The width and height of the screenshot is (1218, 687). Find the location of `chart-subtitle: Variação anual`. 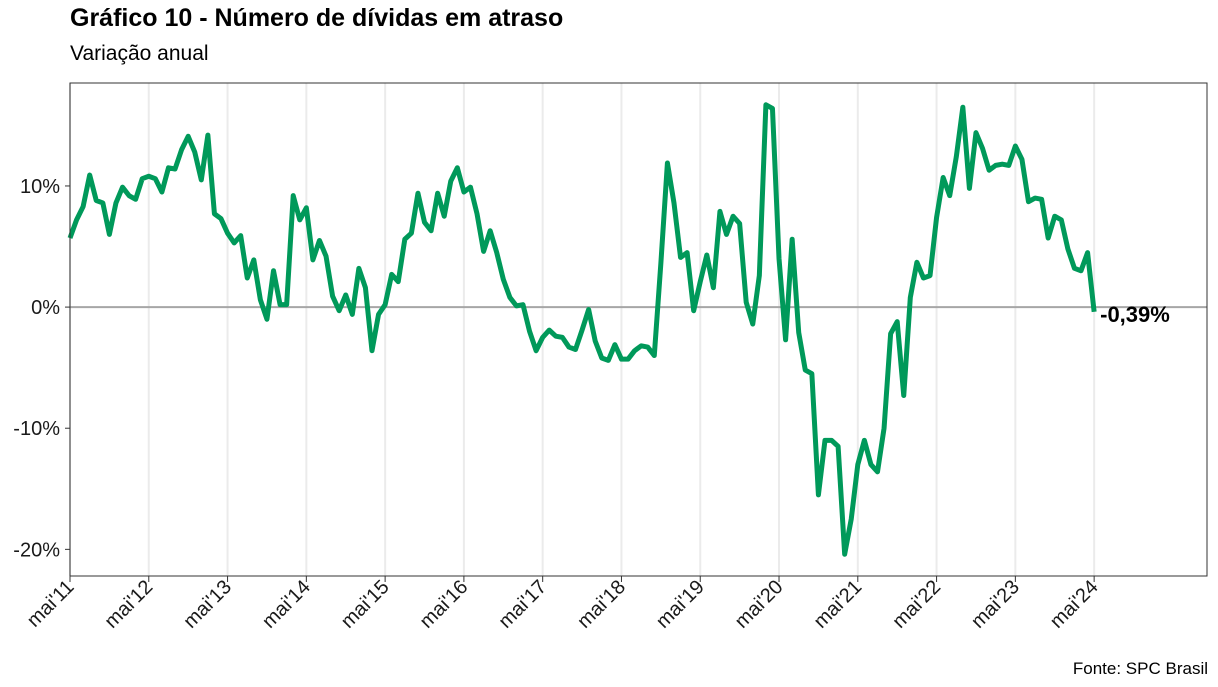

chart-subtitle: Variação anual is located at coordinates (139, 53).